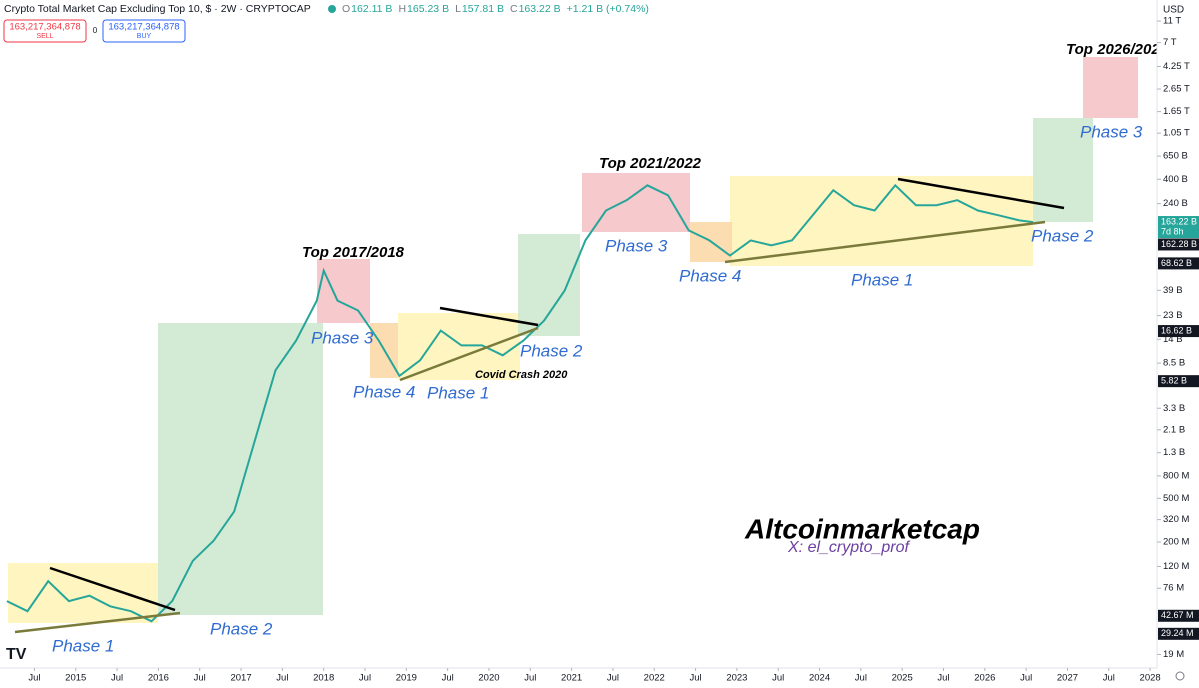  What do you see at coordinates (984, 678) in the screenshot?
I see `x-tick-label: 2026` at bounding box center [984, 678].